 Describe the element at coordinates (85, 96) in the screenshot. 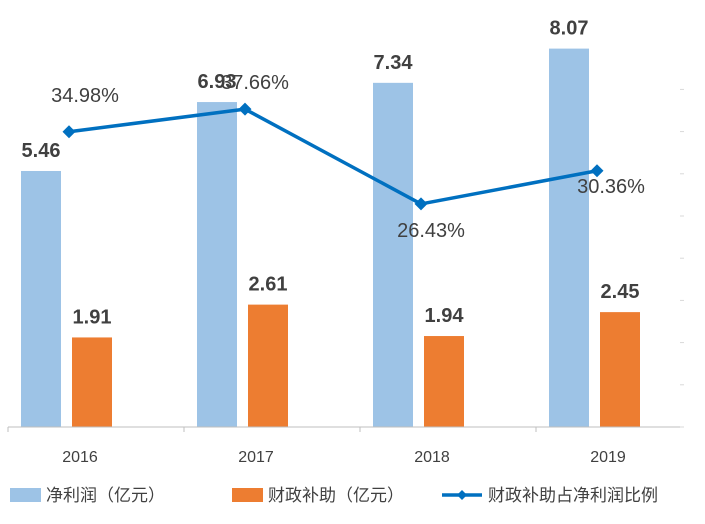

I see `ratio-label-2016: 34.98%` at that location.